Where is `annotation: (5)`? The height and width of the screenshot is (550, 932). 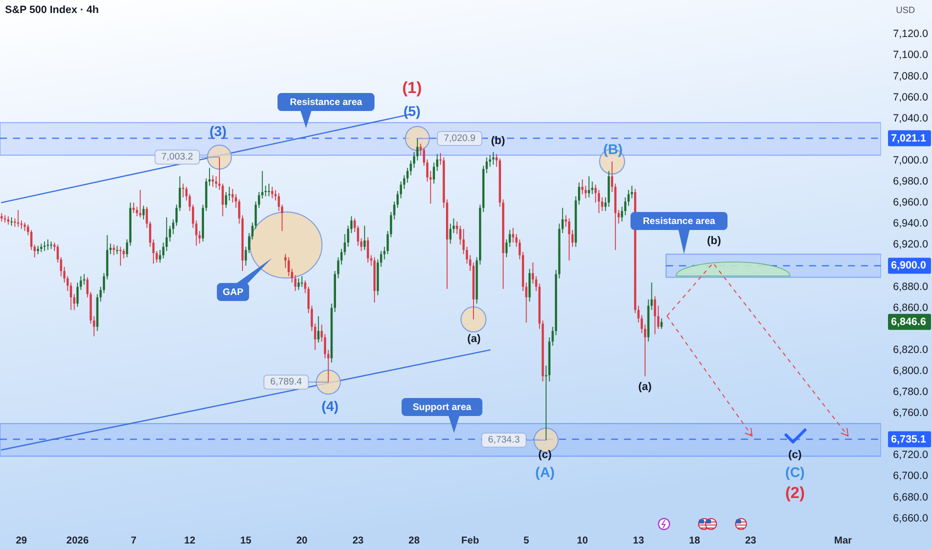
annotation: (5) is located at coordinates (412, 111).